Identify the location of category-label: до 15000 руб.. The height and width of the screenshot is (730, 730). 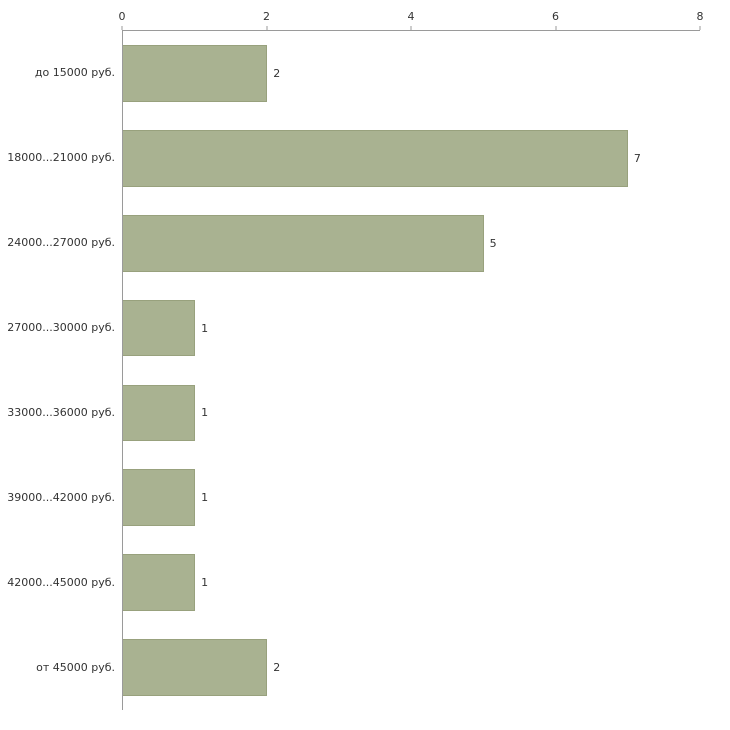
(74, 72).